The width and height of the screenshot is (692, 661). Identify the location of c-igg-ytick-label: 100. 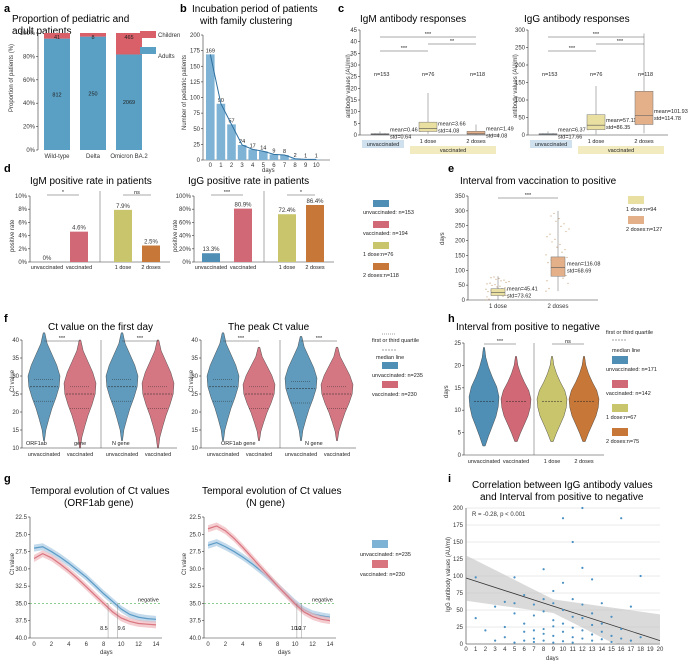
(520, 101).